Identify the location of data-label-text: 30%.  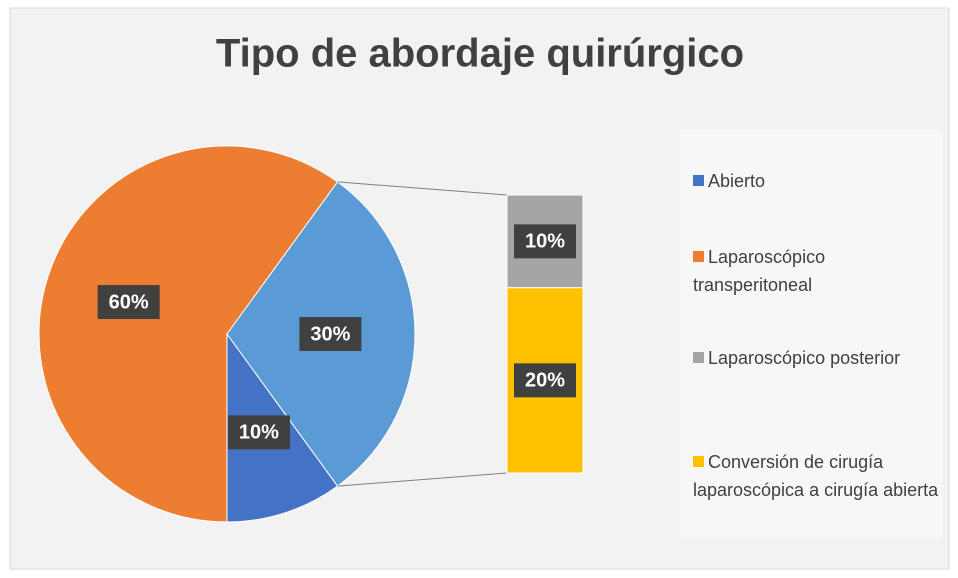
(330, 334).